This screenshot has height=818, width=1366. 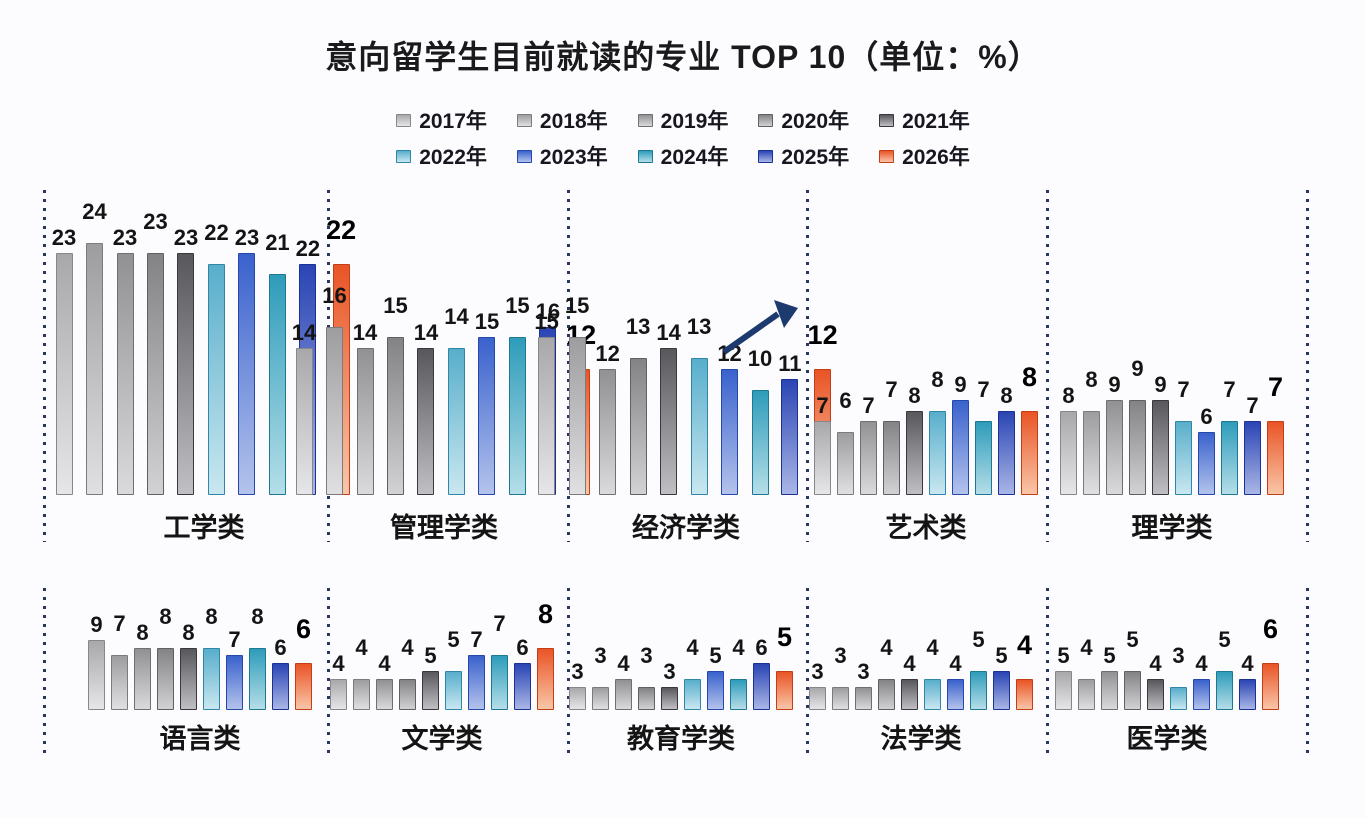 What do you see at coordinates (453, 121) in the screenshot?
I see `legend-label: 2017年` at bounding box center [453, 121].